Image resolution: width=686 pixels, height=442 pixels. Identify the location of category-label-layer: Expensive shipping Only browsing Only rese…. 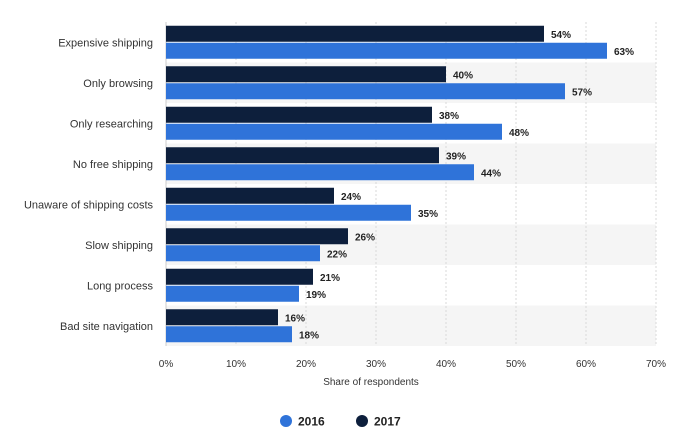
(89, 185).